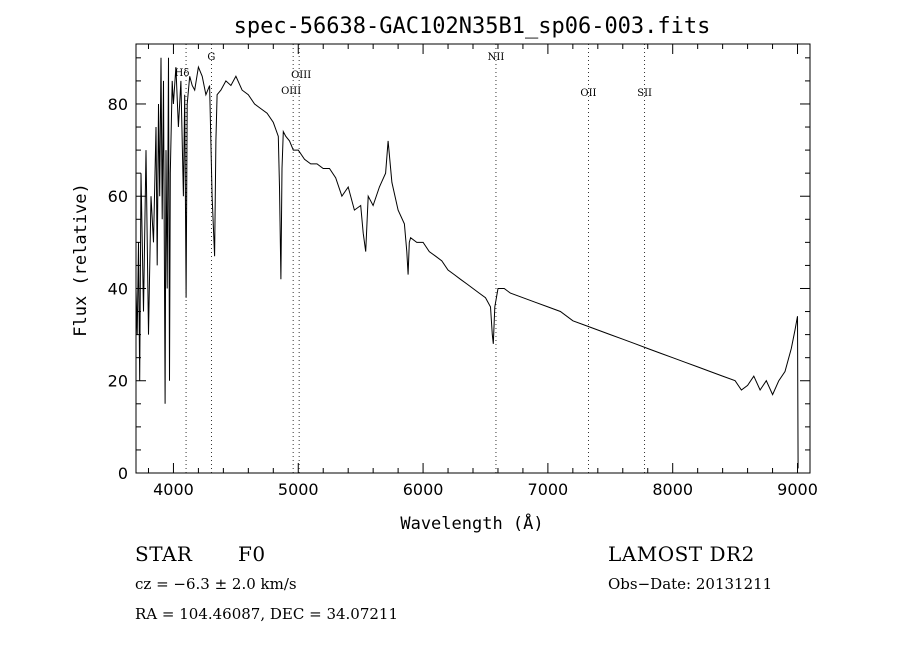 The image size is (900, 650). I want to click on spectral-line-label: G, so click(211, 57).